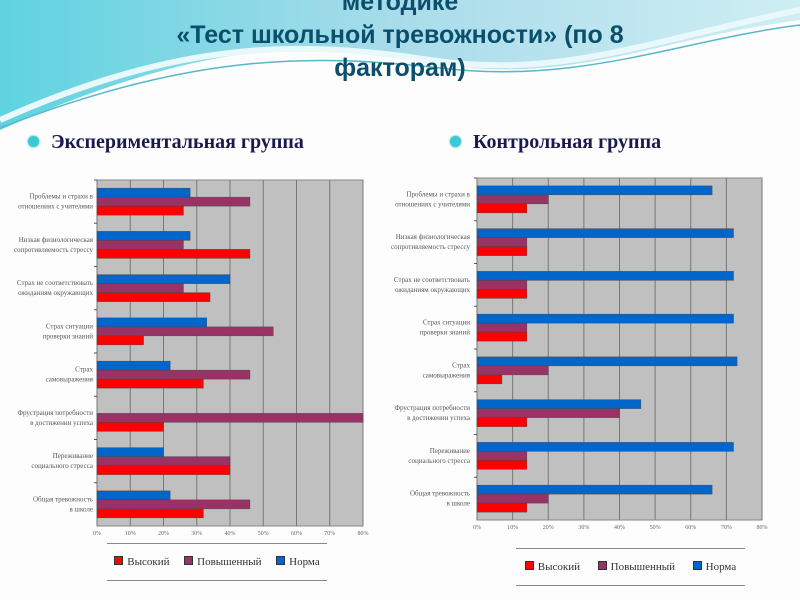  What do you see at coordinates (148, 562) in the screenshot?
I see `legend-label: Высокий` at bounding box center [148, 562].